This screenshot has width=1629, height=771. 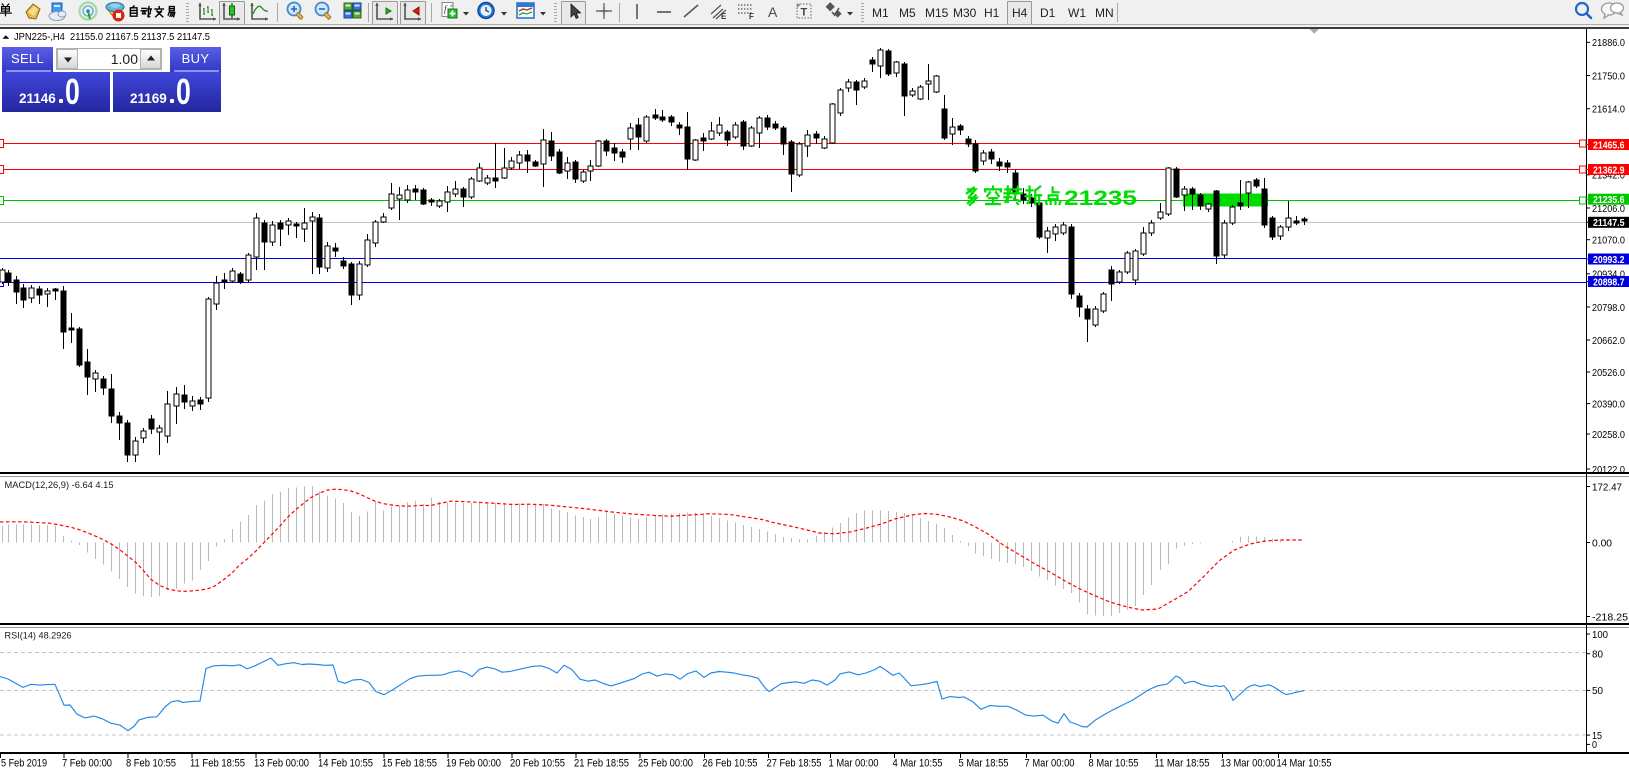 What do you see at coordinates (1609, 282) in the screenshot?
I see `svg-text: 20898.7` at bounding box center [1609, 282].